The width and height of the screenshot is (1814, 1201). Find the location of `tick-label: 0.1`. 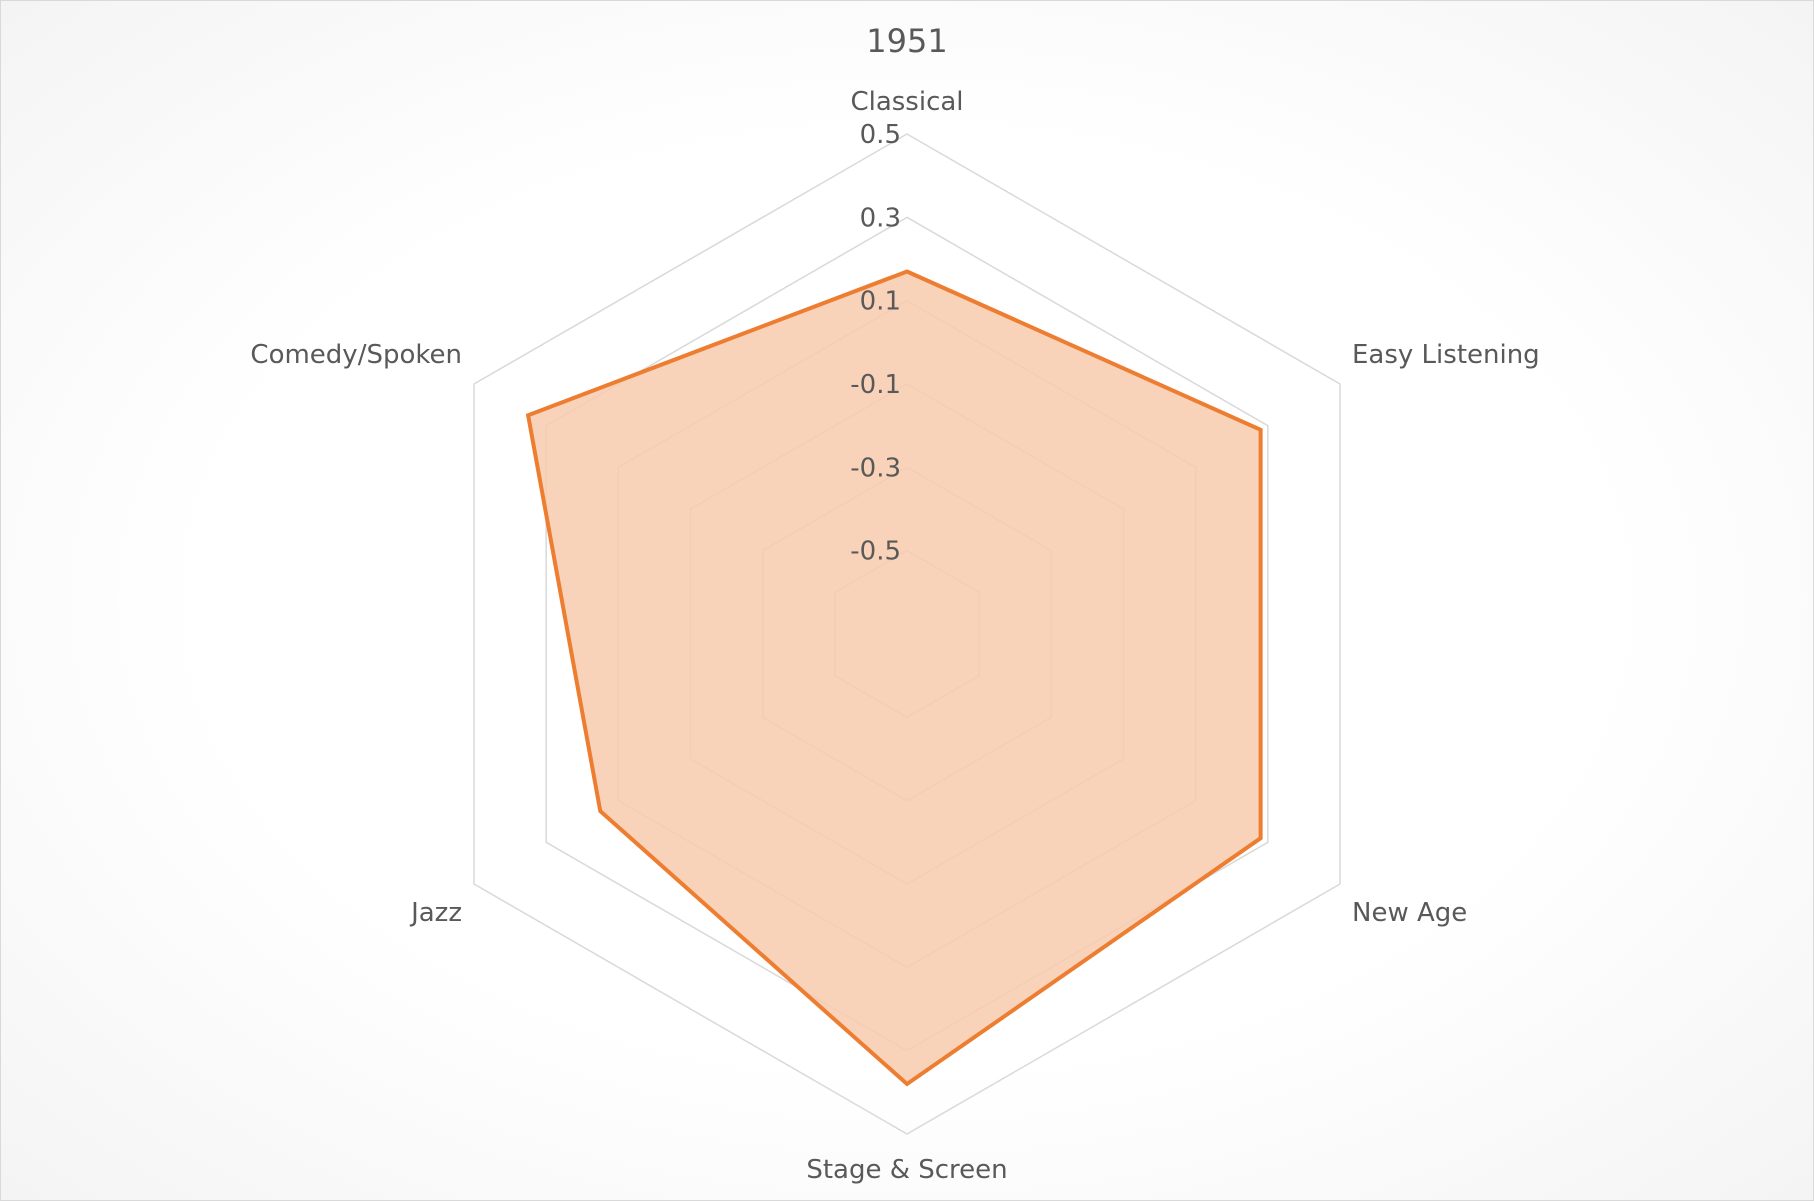

tick-label: 0.1 is located at coordinates (880, 302).